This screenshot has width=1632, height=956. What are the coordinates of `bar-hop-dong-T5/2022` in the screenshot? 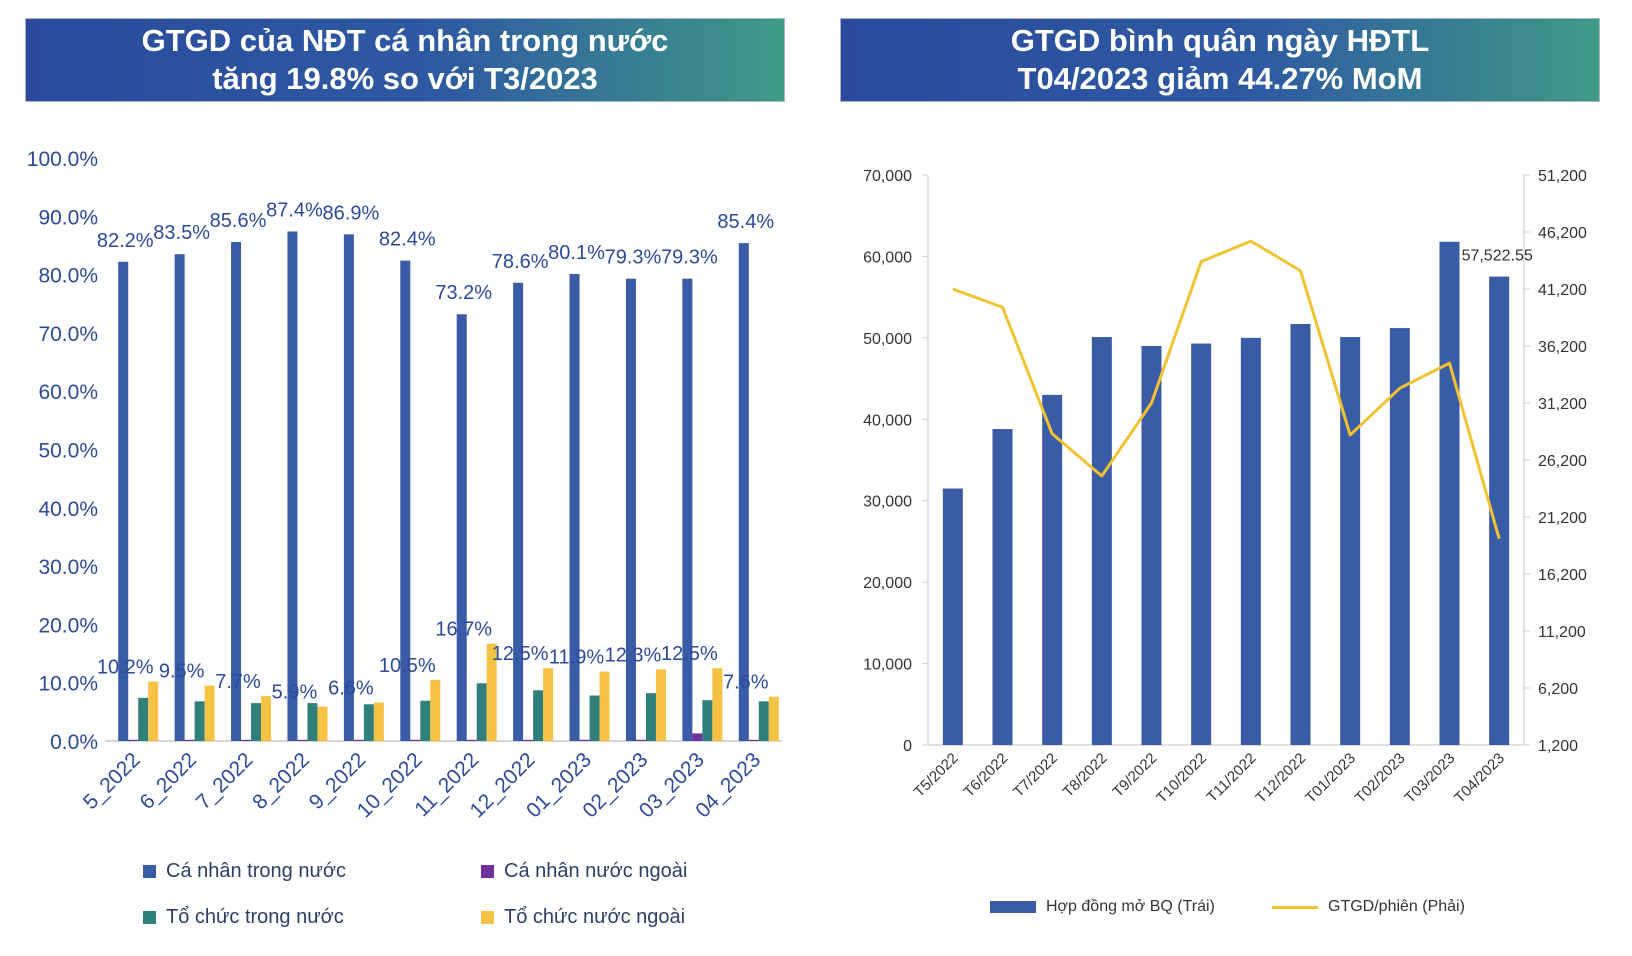 It's located at (952, 616).